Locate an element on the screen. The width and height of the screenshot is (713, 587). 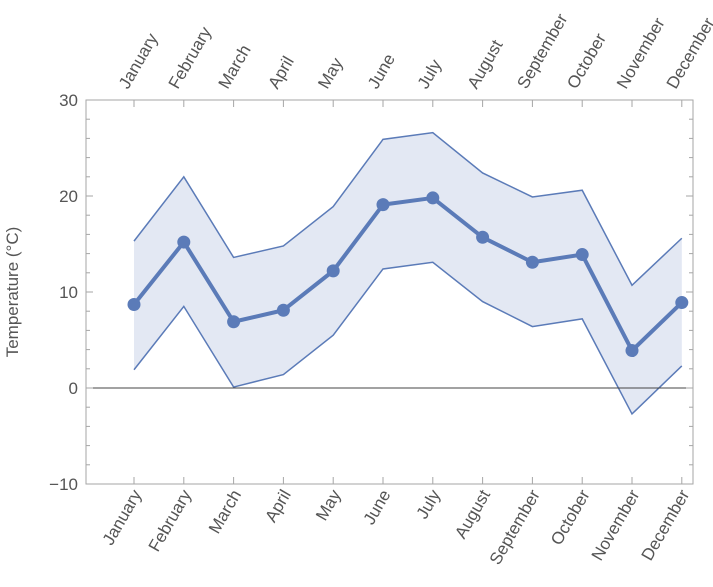
x-tick-label-bottom: November is located at coordinates (616, 525).